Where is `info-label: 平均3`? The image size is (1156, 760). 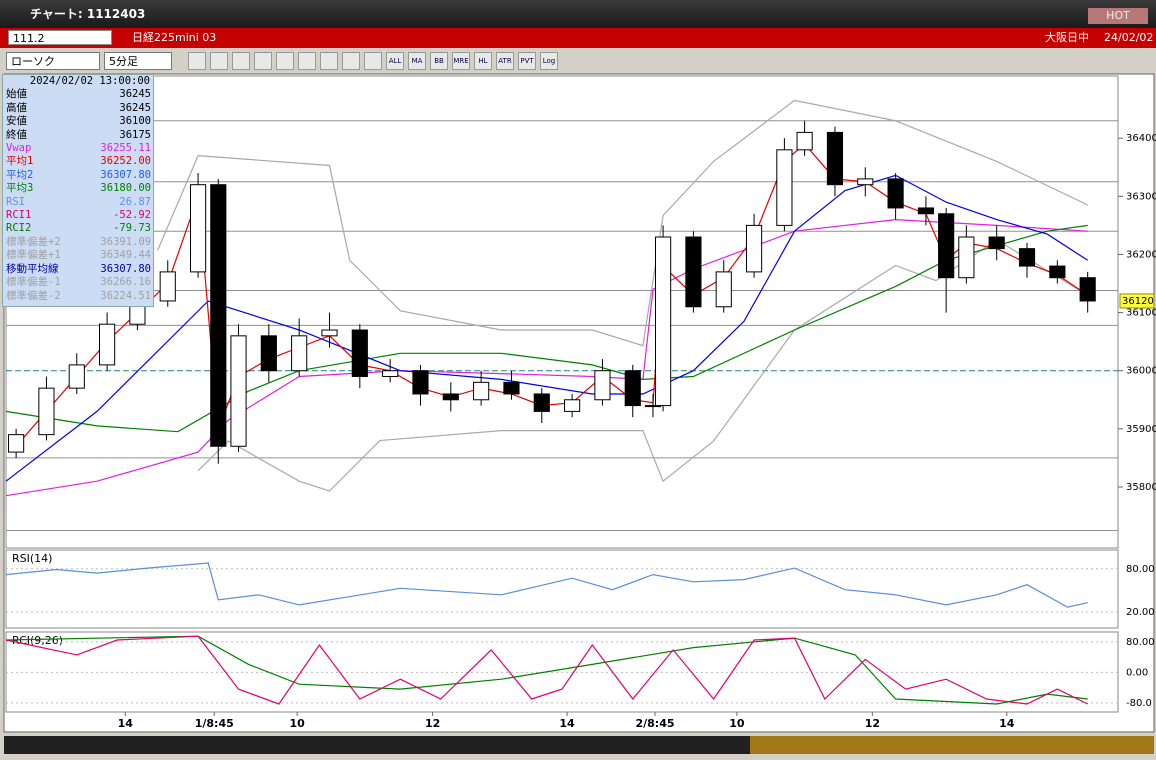 info-label: 平均3 is located at coordinates (20, 188).